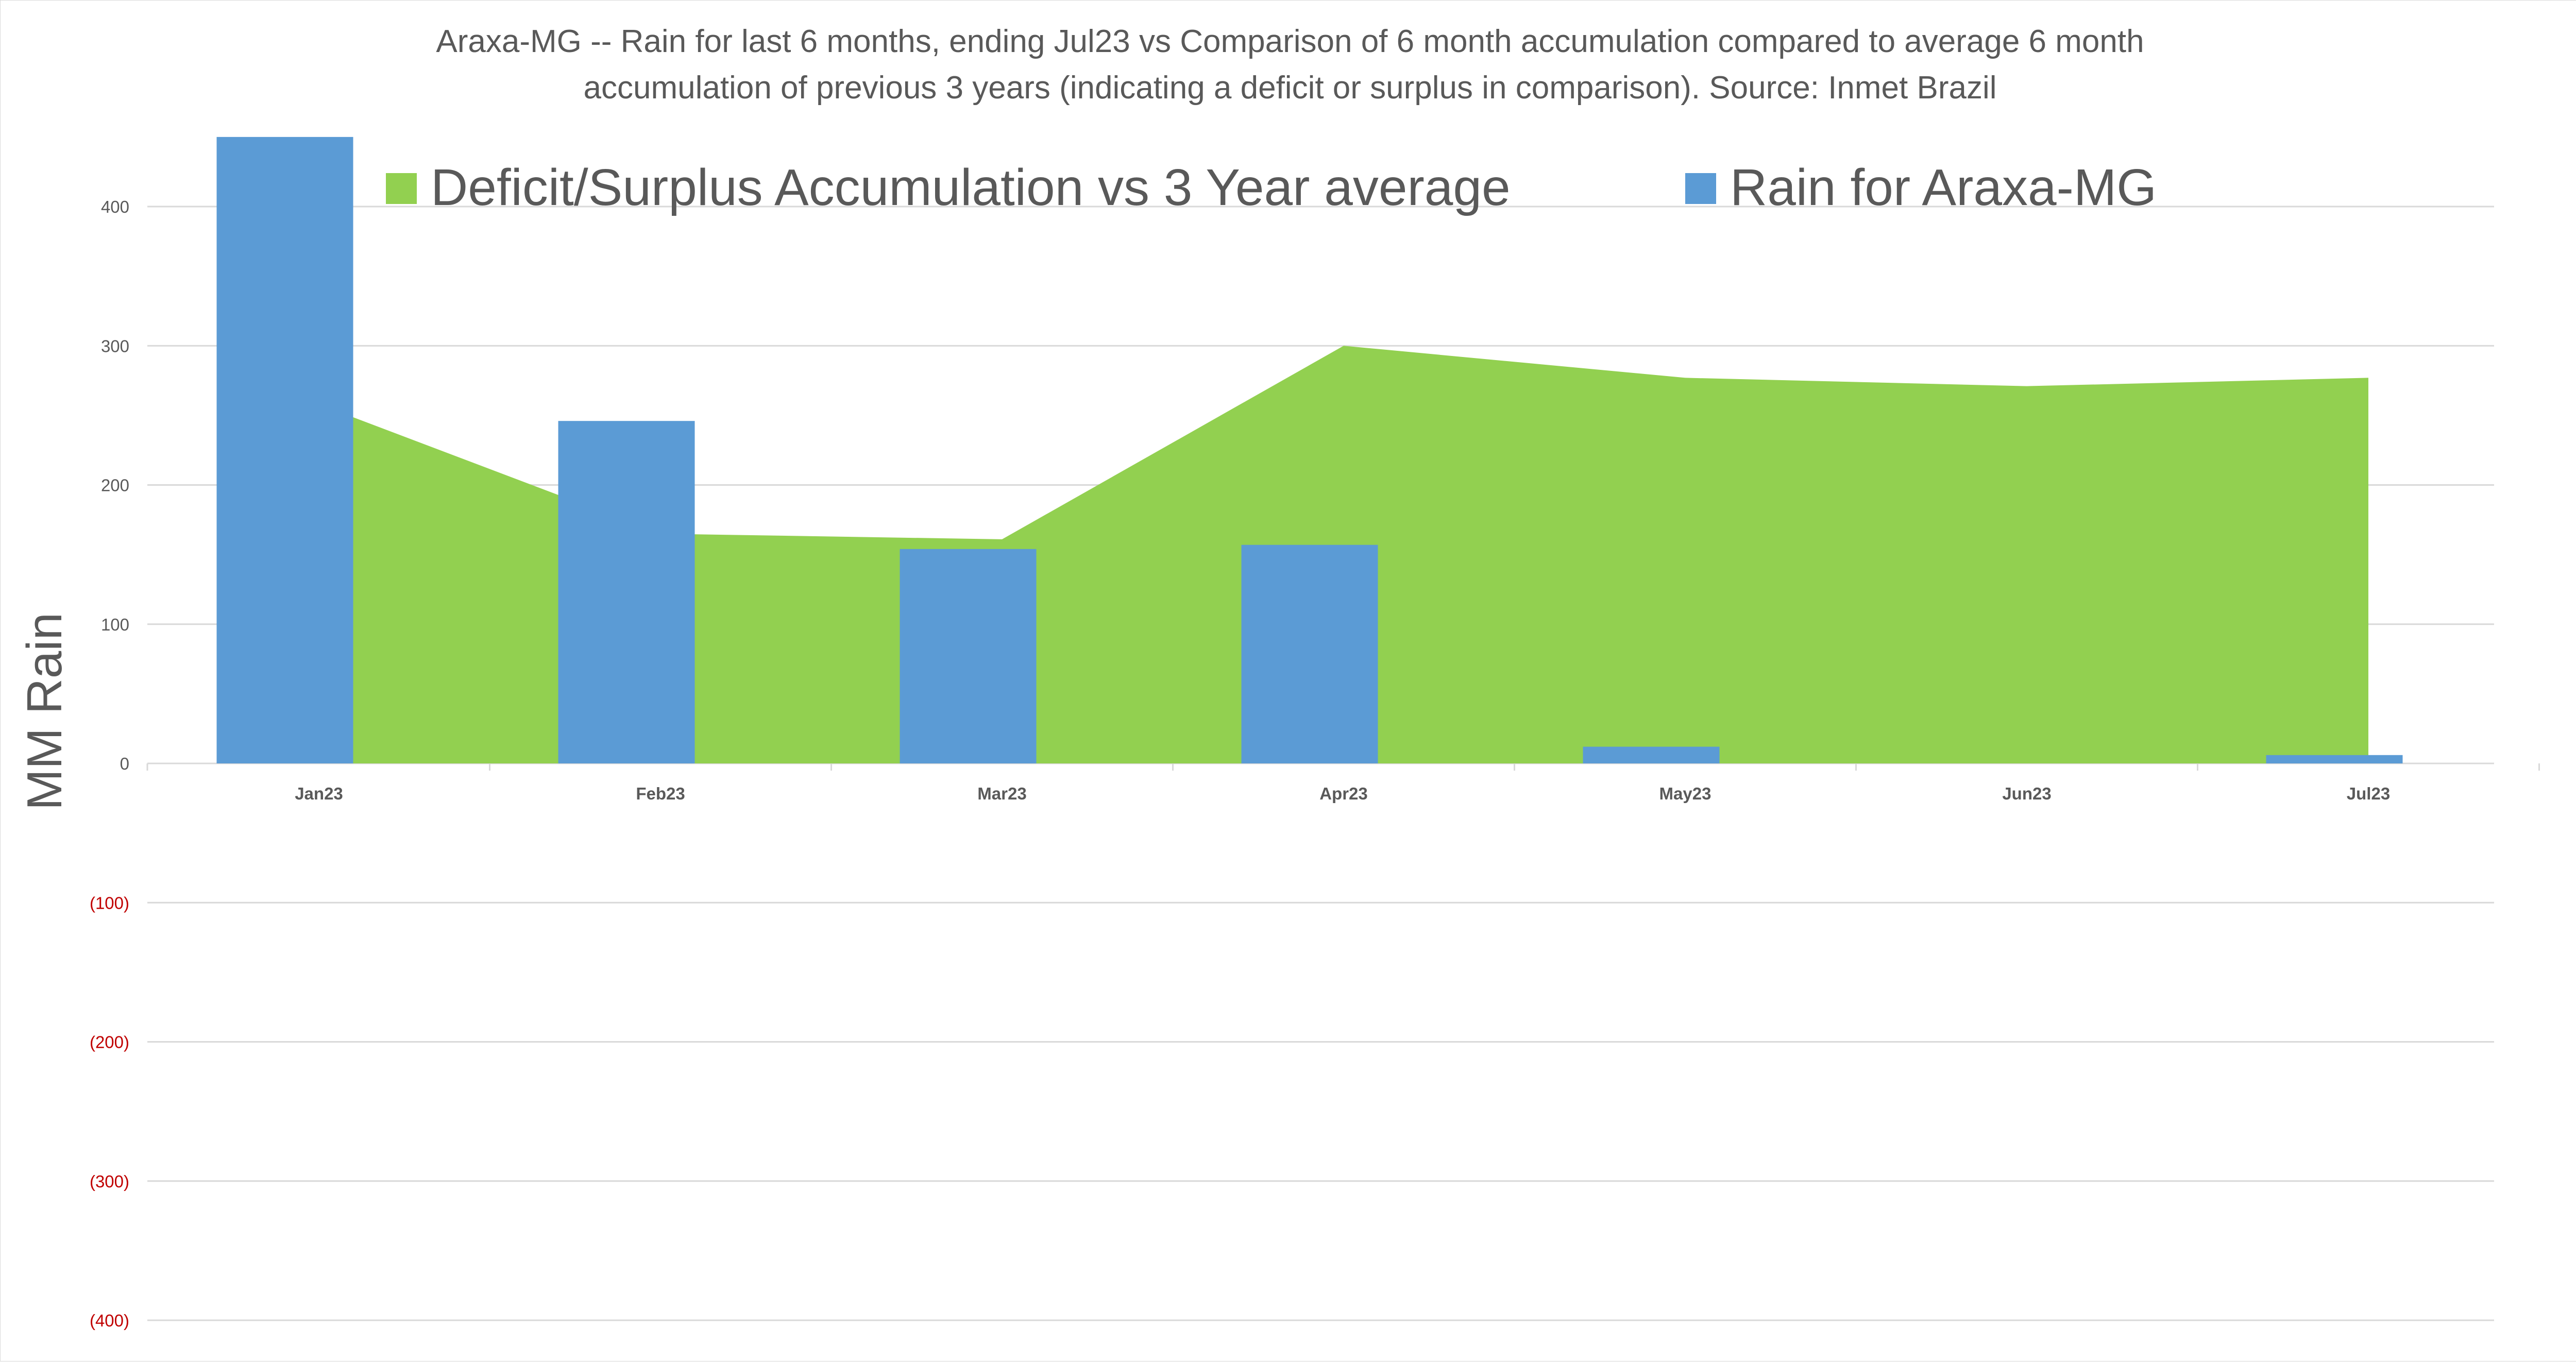 This screenshot has height=1362, width=2576. Describe the element at coordinates (1343, 793) in the screenshot. I see `x-category-label: Apr23` at that location.